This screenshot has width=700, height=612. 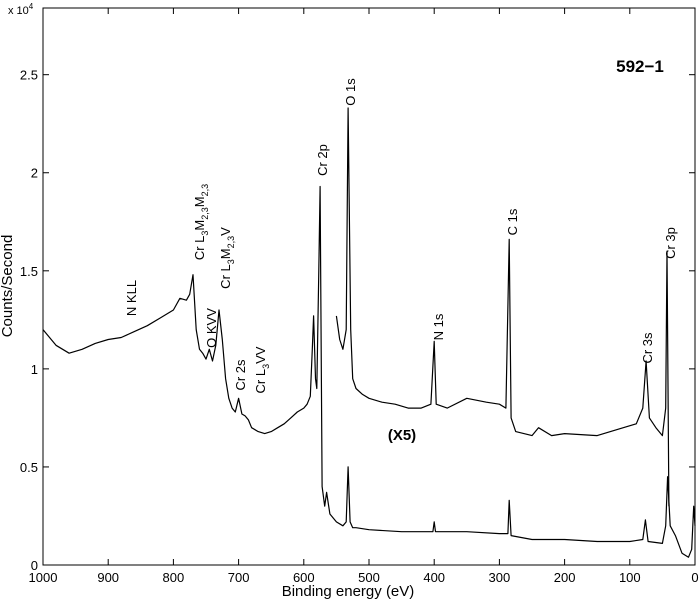 I want to click on scale-note: (X5), so click(x=402, y=435).